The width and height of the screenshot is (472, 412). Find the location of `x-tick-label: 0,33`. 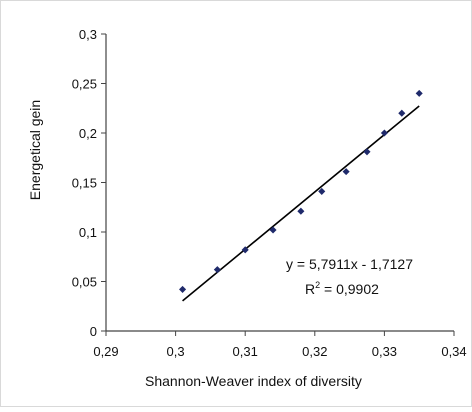

x-tick-label: 0,33 is located at coordinates (384, 351).